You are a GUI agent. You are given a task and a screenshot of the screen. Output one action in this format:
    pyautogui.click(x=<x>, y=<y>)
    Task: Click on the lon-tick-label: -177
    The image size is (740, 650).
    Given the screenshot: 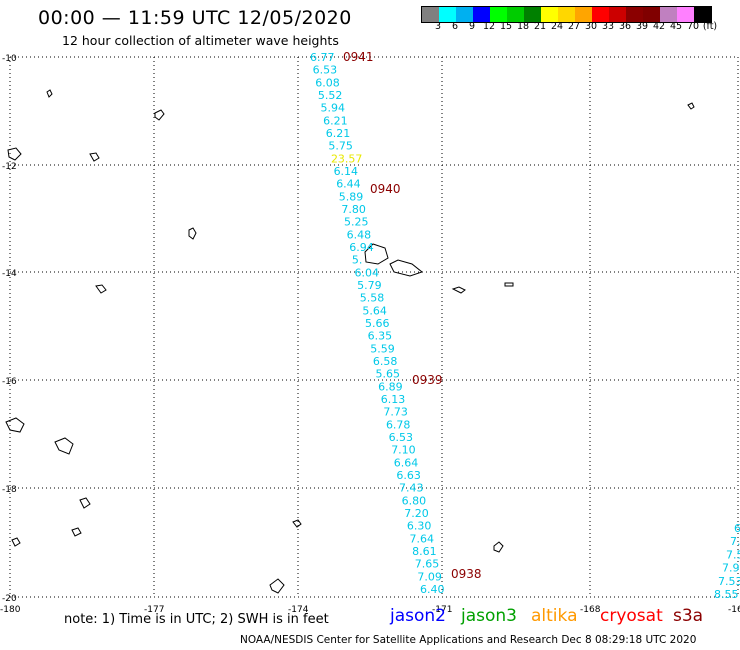 What is the action you would take?
    pyautogui.click(x=154, y=610)
    